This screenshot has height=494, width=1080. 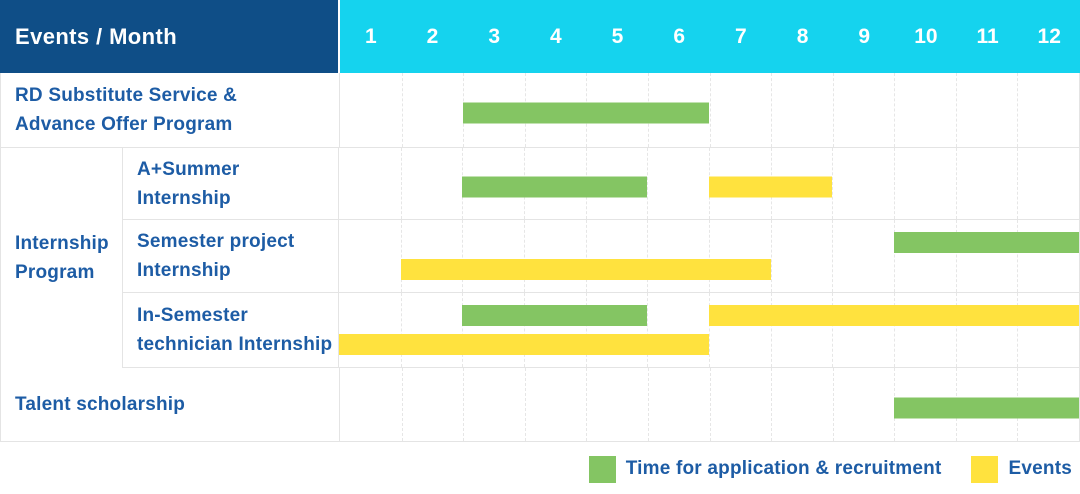 What do you see at coordinates (231, 183) in the screenshot?
I see `row-label-a-summer-internship: A+Summer Internship` at bounding box center [231, 183].